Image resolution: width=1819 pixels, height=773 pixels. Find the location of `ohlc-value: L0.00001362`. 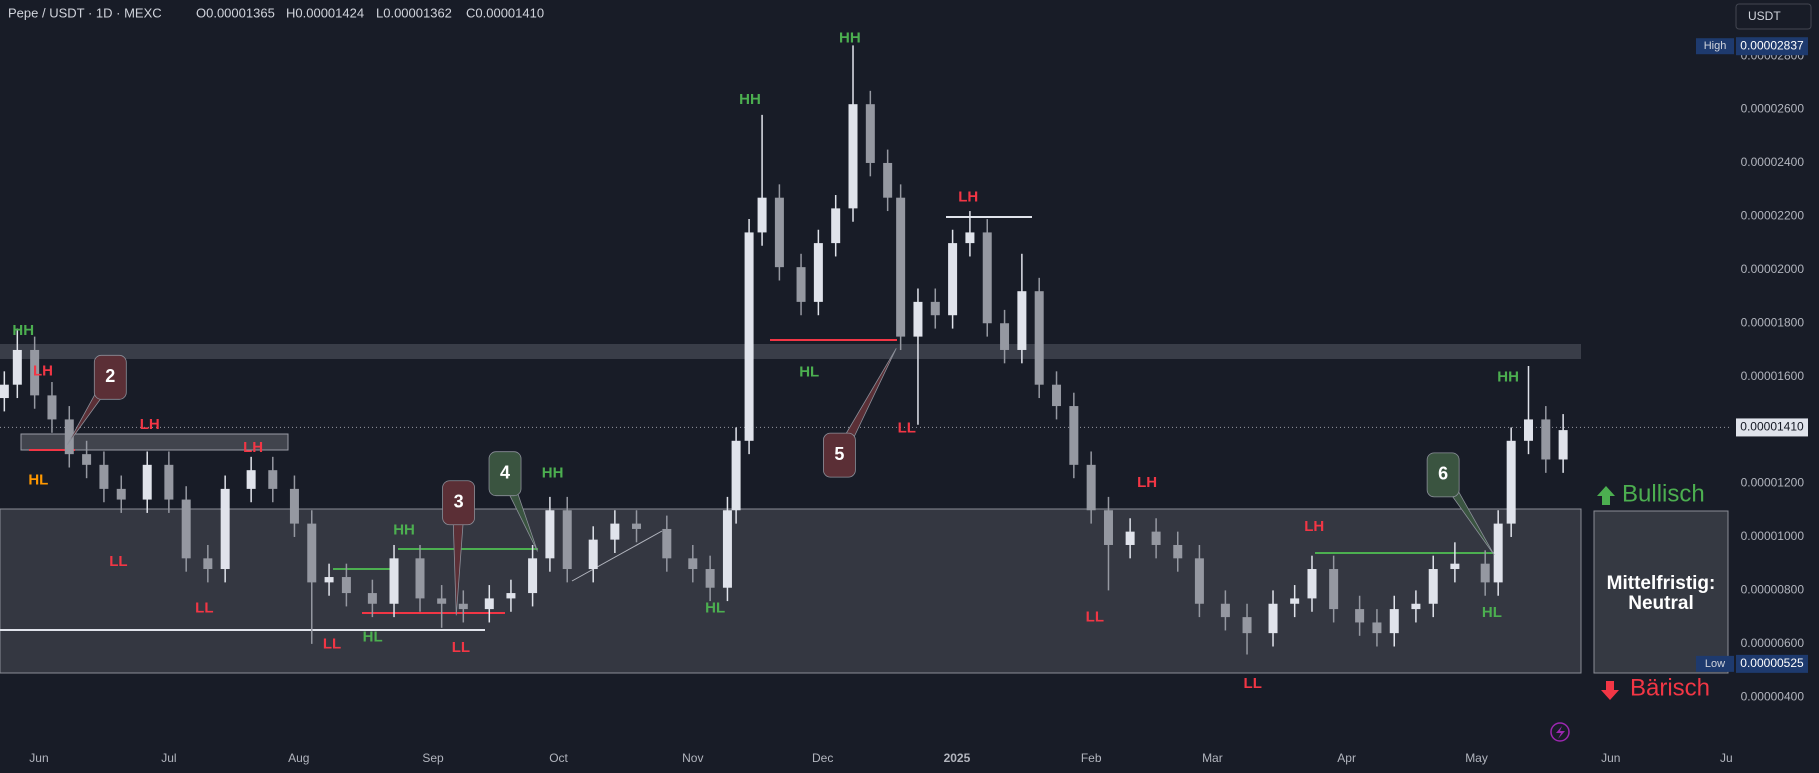

ohlc-value: L0.00001362 is located at coordinates (414, 12).